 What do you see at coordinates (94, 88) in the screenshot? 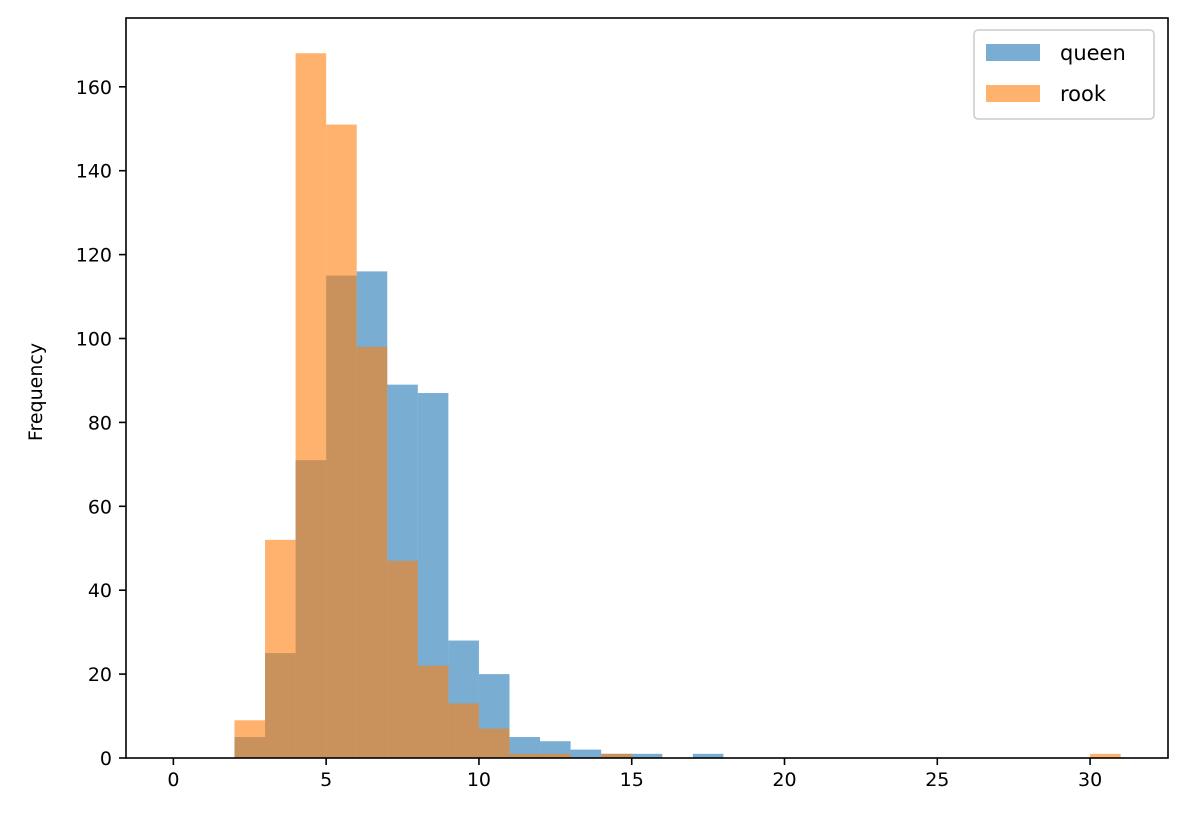
I see `y-tick-label: 160` at bounding box center [94, 88].